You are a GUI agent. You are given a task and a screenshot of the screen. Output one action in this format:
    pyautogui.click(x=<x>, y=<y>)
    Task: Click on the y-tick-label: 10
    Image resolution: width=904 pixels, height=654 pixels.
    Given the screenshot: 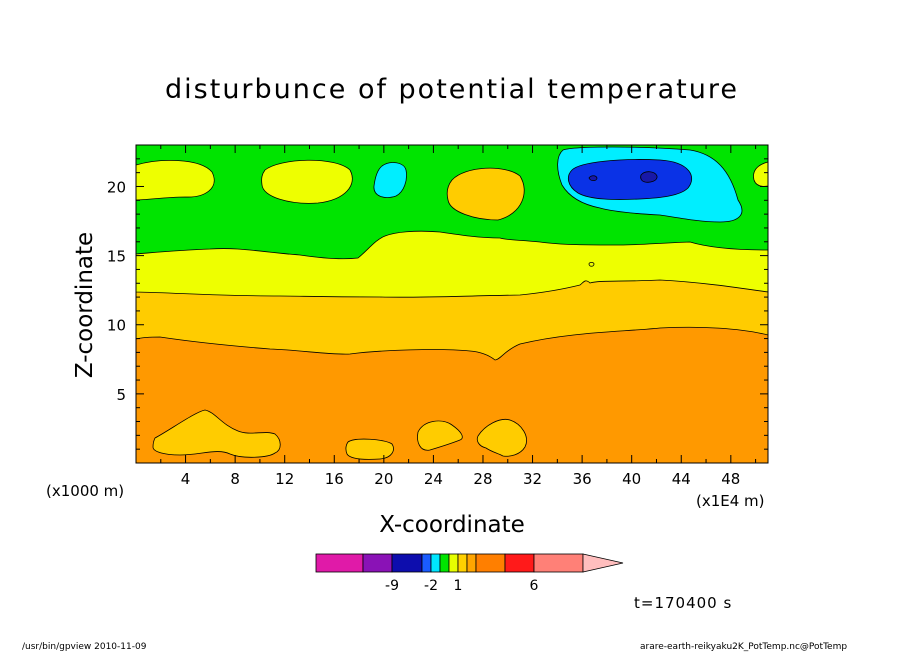 What is the action you would take?
    pyautogui.click(x=116, y=326)
    